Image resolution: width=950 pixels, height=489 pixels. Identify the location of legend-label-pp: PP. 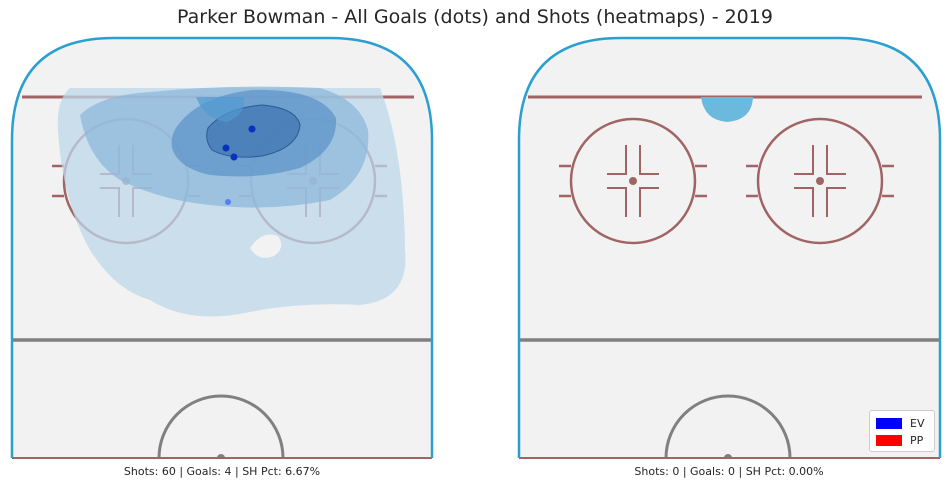
(916, 440).